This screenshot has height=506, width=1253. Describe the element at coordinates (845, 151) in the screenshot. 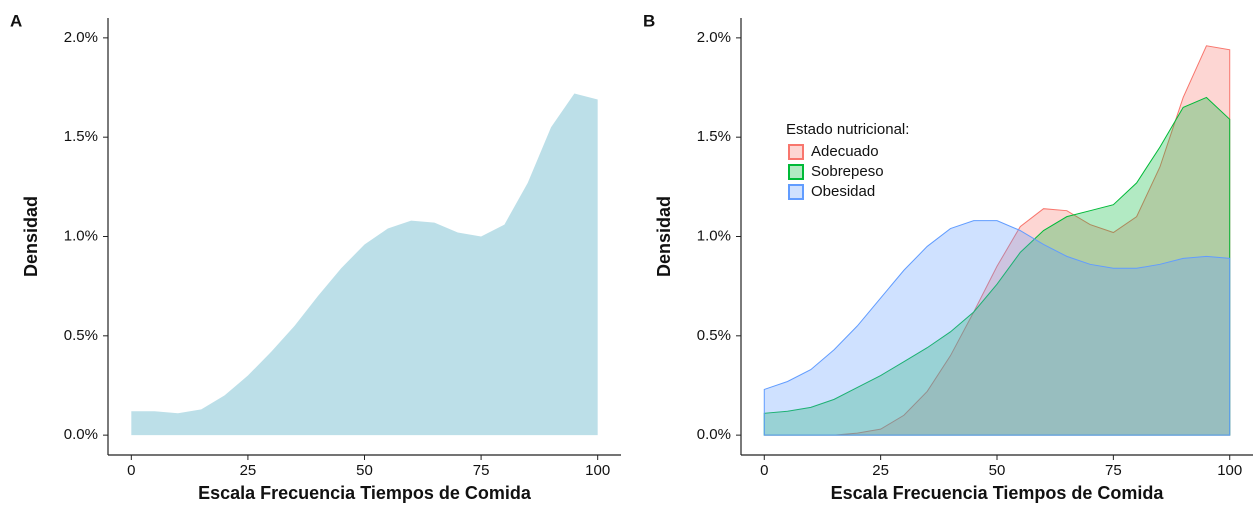

I see `legend-label: Adecuado` at that location.